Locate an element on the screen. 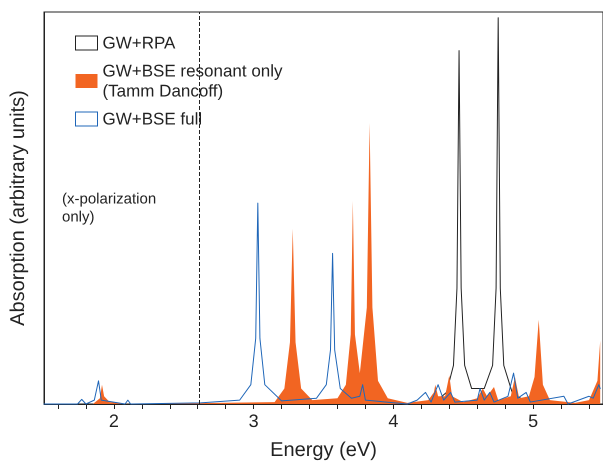 This screenshot has height=465, width=603. x-tick-label: 5 is located at coordinates (533, 421).